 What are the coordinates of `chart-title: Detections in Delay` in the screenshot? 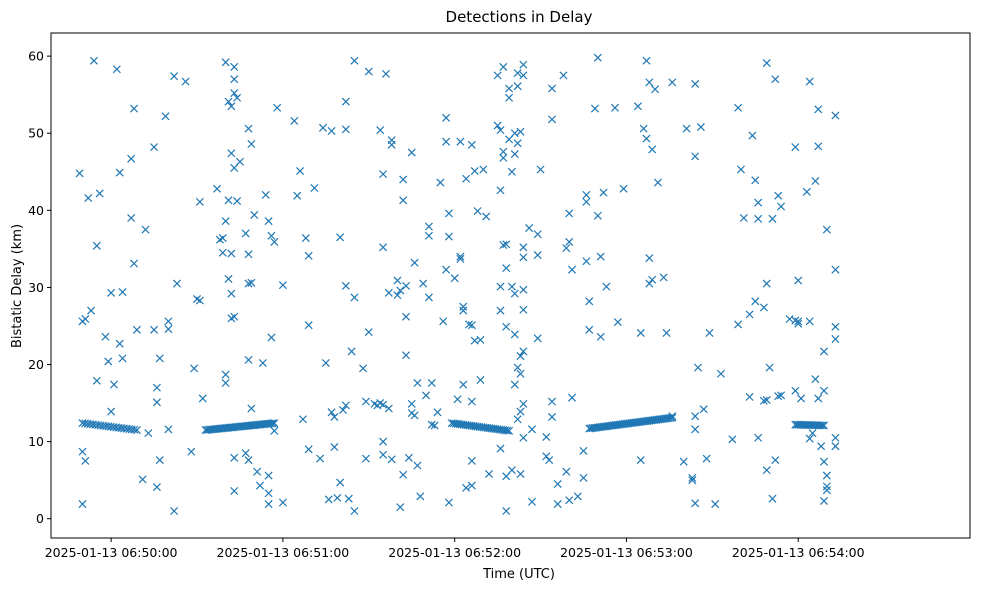 It's located at (519, 17).